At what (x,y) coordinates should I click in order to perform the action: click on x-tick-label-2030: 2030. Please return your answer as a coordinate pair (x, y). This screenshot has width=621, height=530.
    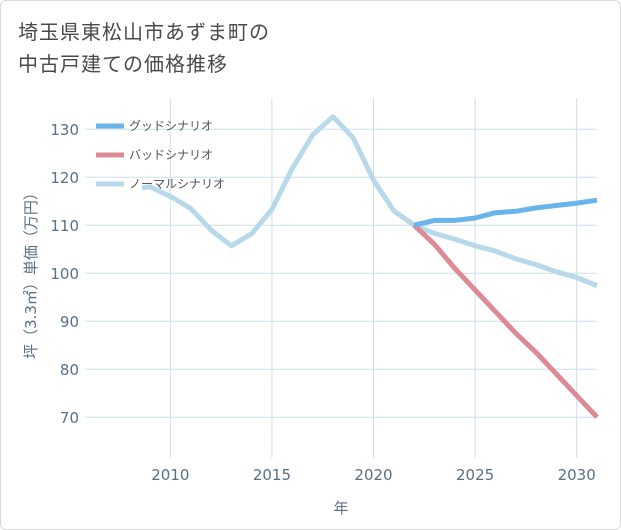
    Looking at the image, I should click on (577, 475).